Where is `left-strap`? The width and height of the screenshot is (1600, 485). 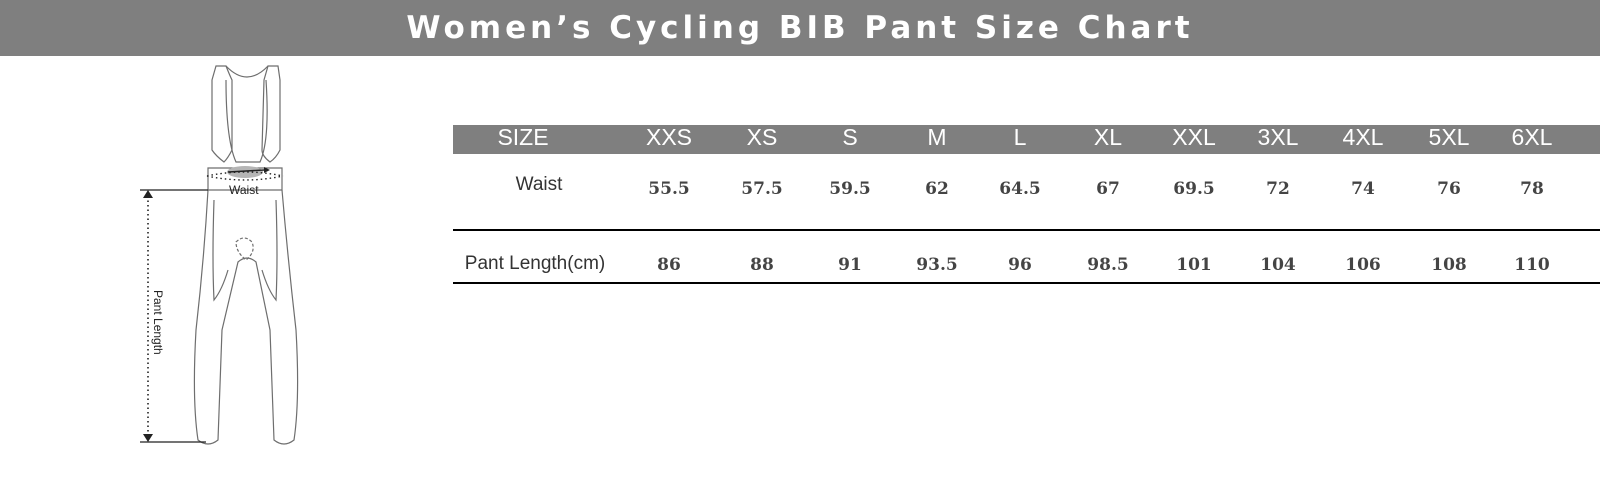
left-strap is located at coordinates (222, 114).